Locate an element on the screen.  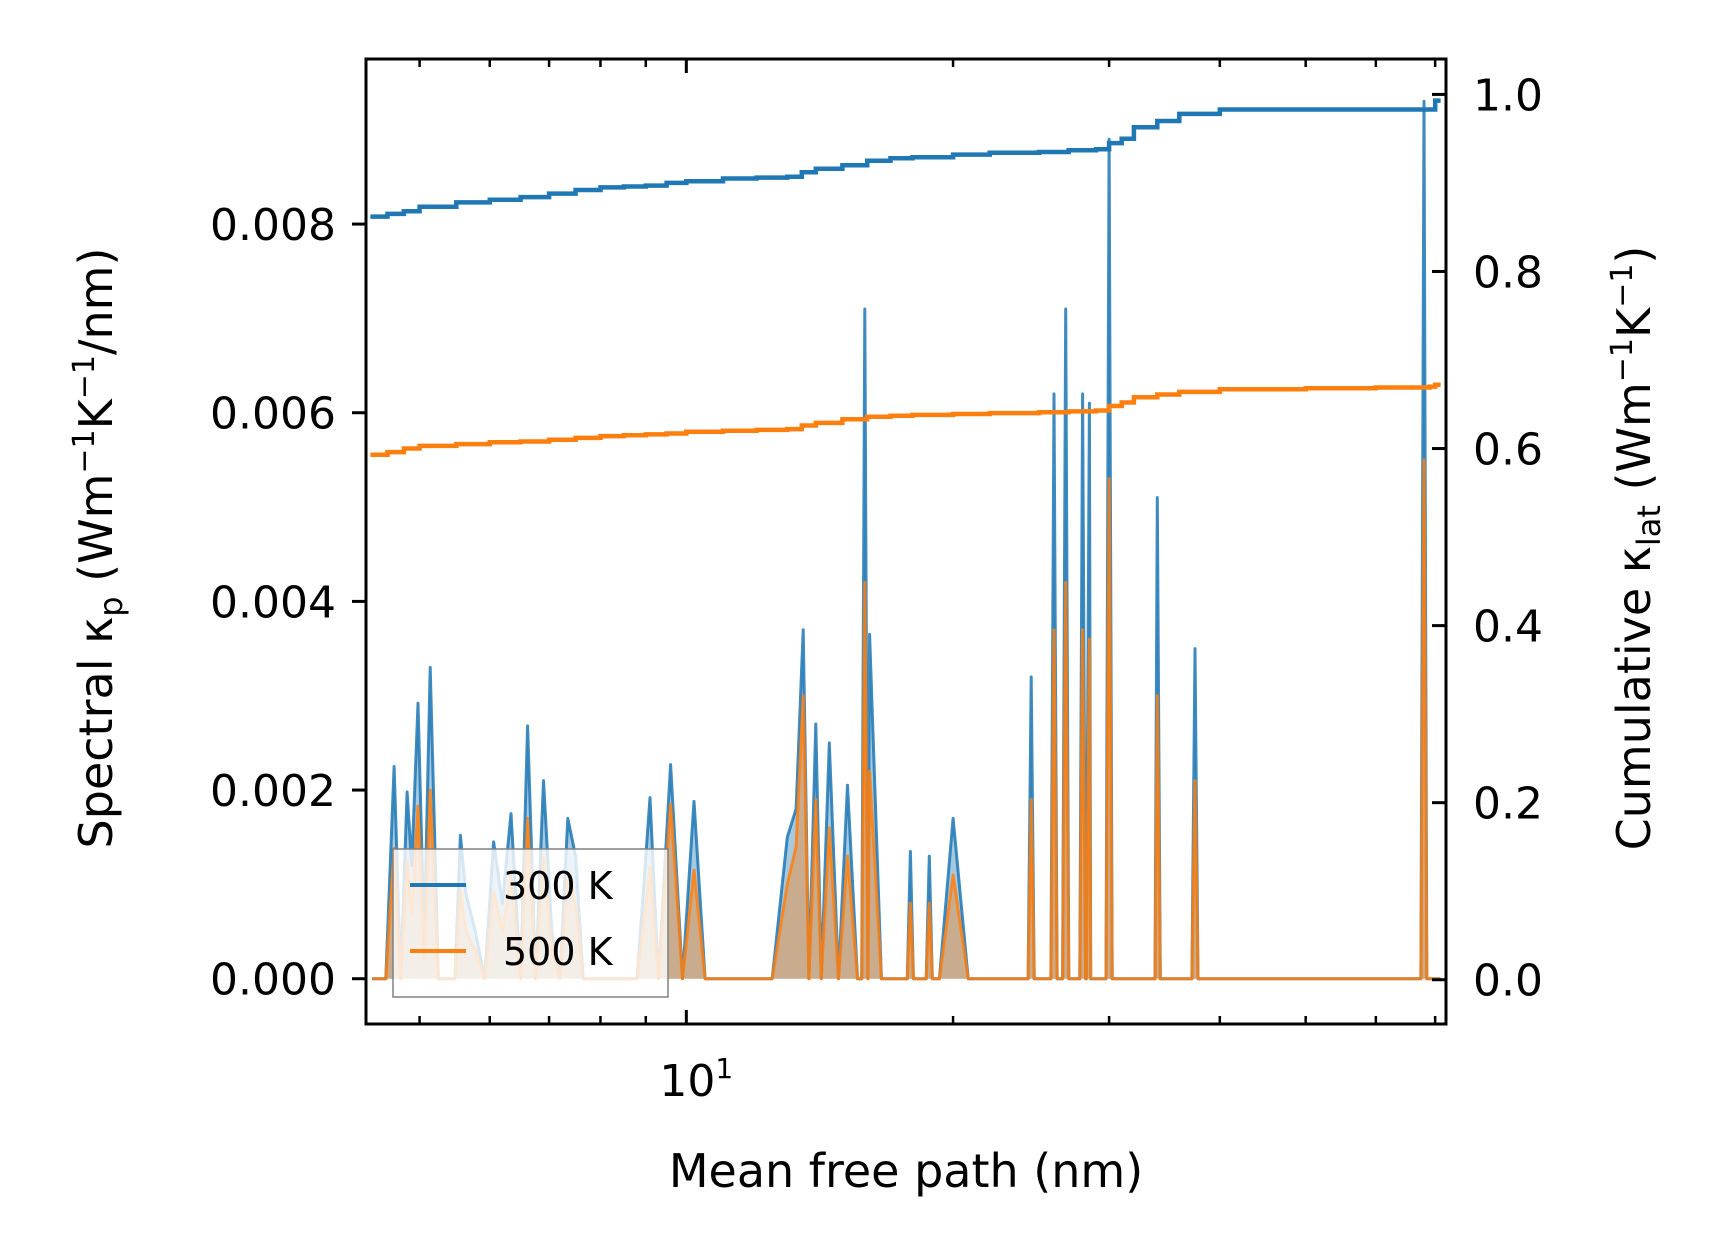
left-tick-label: 0.008 is located at coordinates (273, 225).